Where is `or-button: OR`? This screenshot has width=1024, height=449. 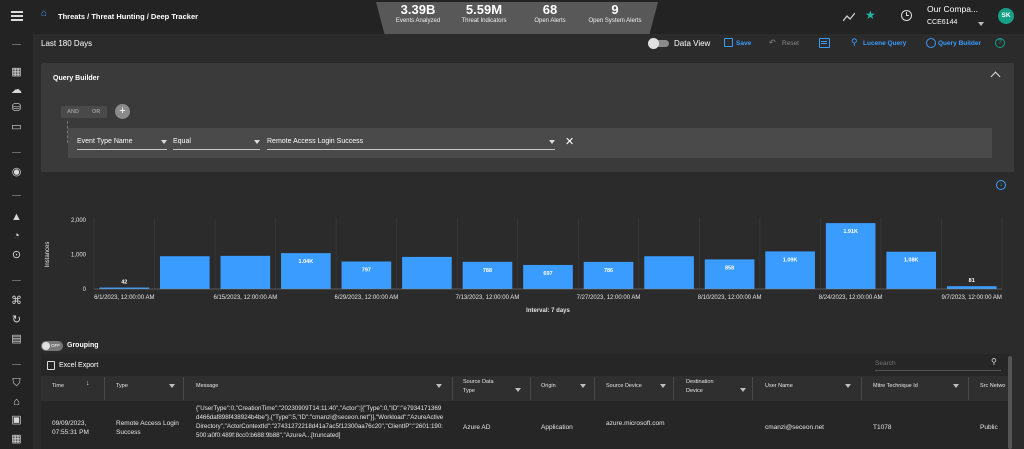 or-button: OR is located at coordinates (96, 112).